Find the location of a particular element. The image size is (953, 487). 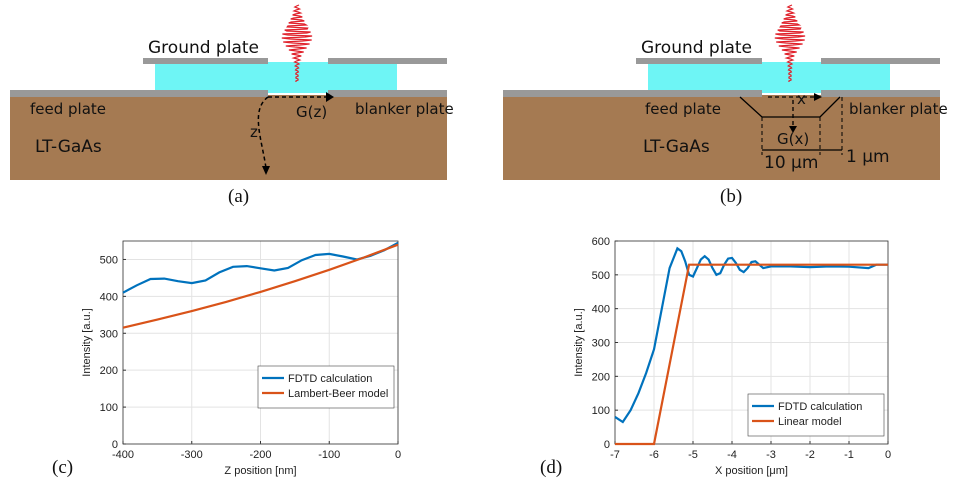

panel-label: (d) is located at coordinates (551, 467).